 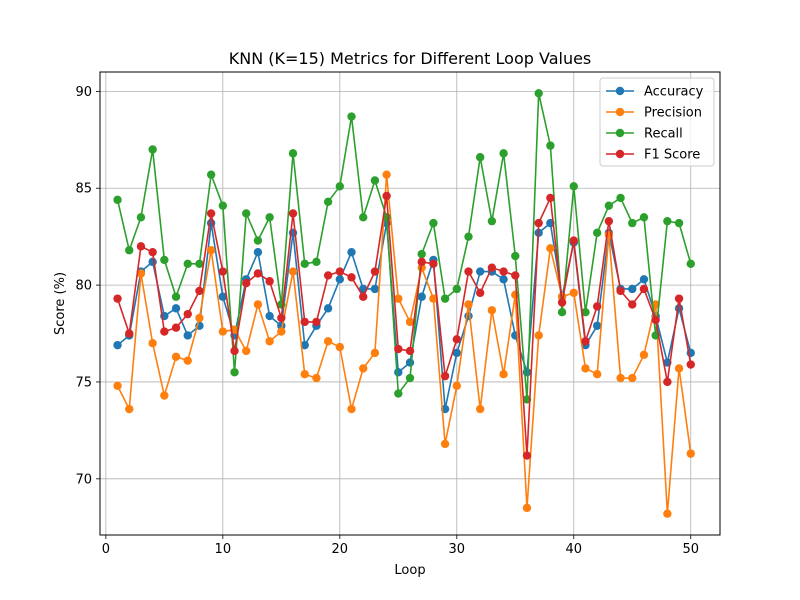 I want to click on legend-item-accuracy: Accuracy, so click(x=655, y=92).